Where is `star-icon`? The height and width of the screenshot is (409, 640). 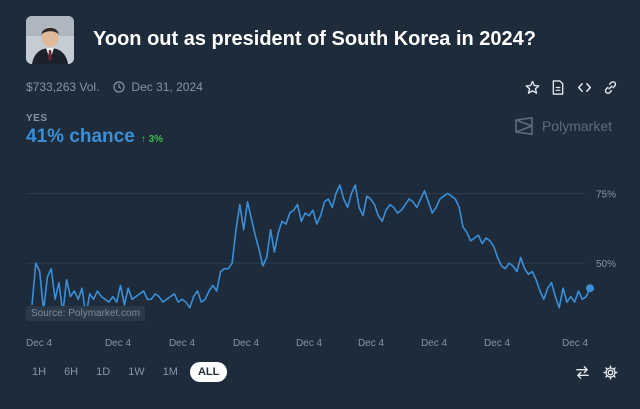 star-icon is located at coordinates (532, 87).